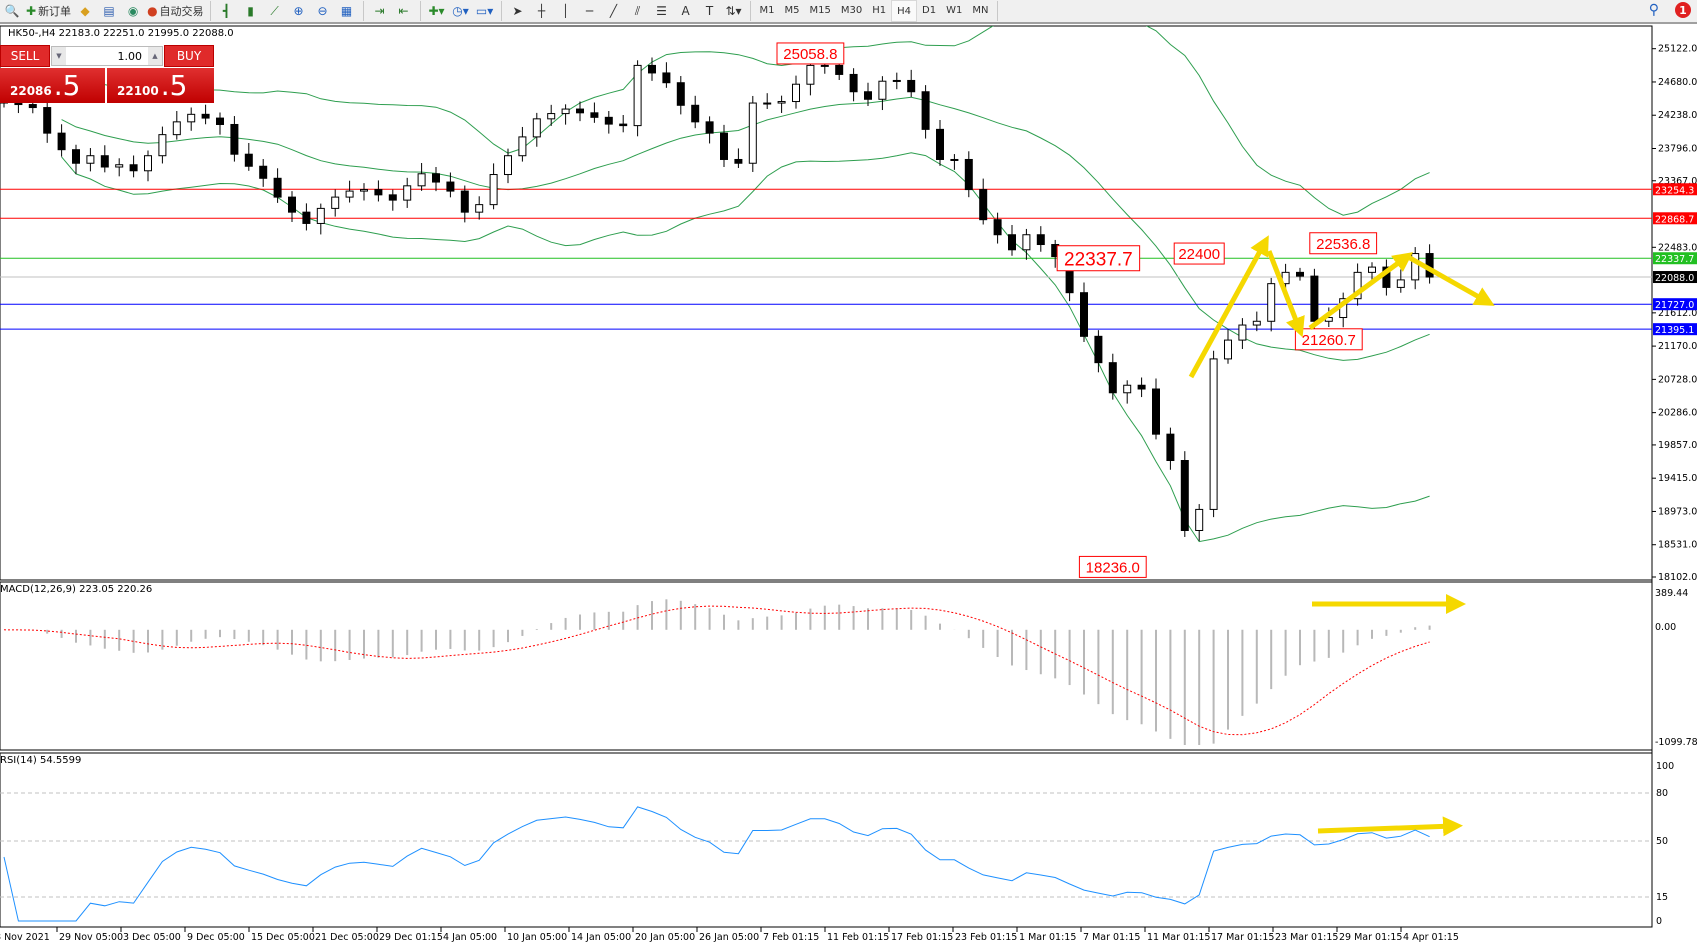 The image size is (1697, 947). What do you see at coordinates (1670, 10) in the screenshot?
I see `right-tools: ⚲ 1` at bounding box center [1670, 10].